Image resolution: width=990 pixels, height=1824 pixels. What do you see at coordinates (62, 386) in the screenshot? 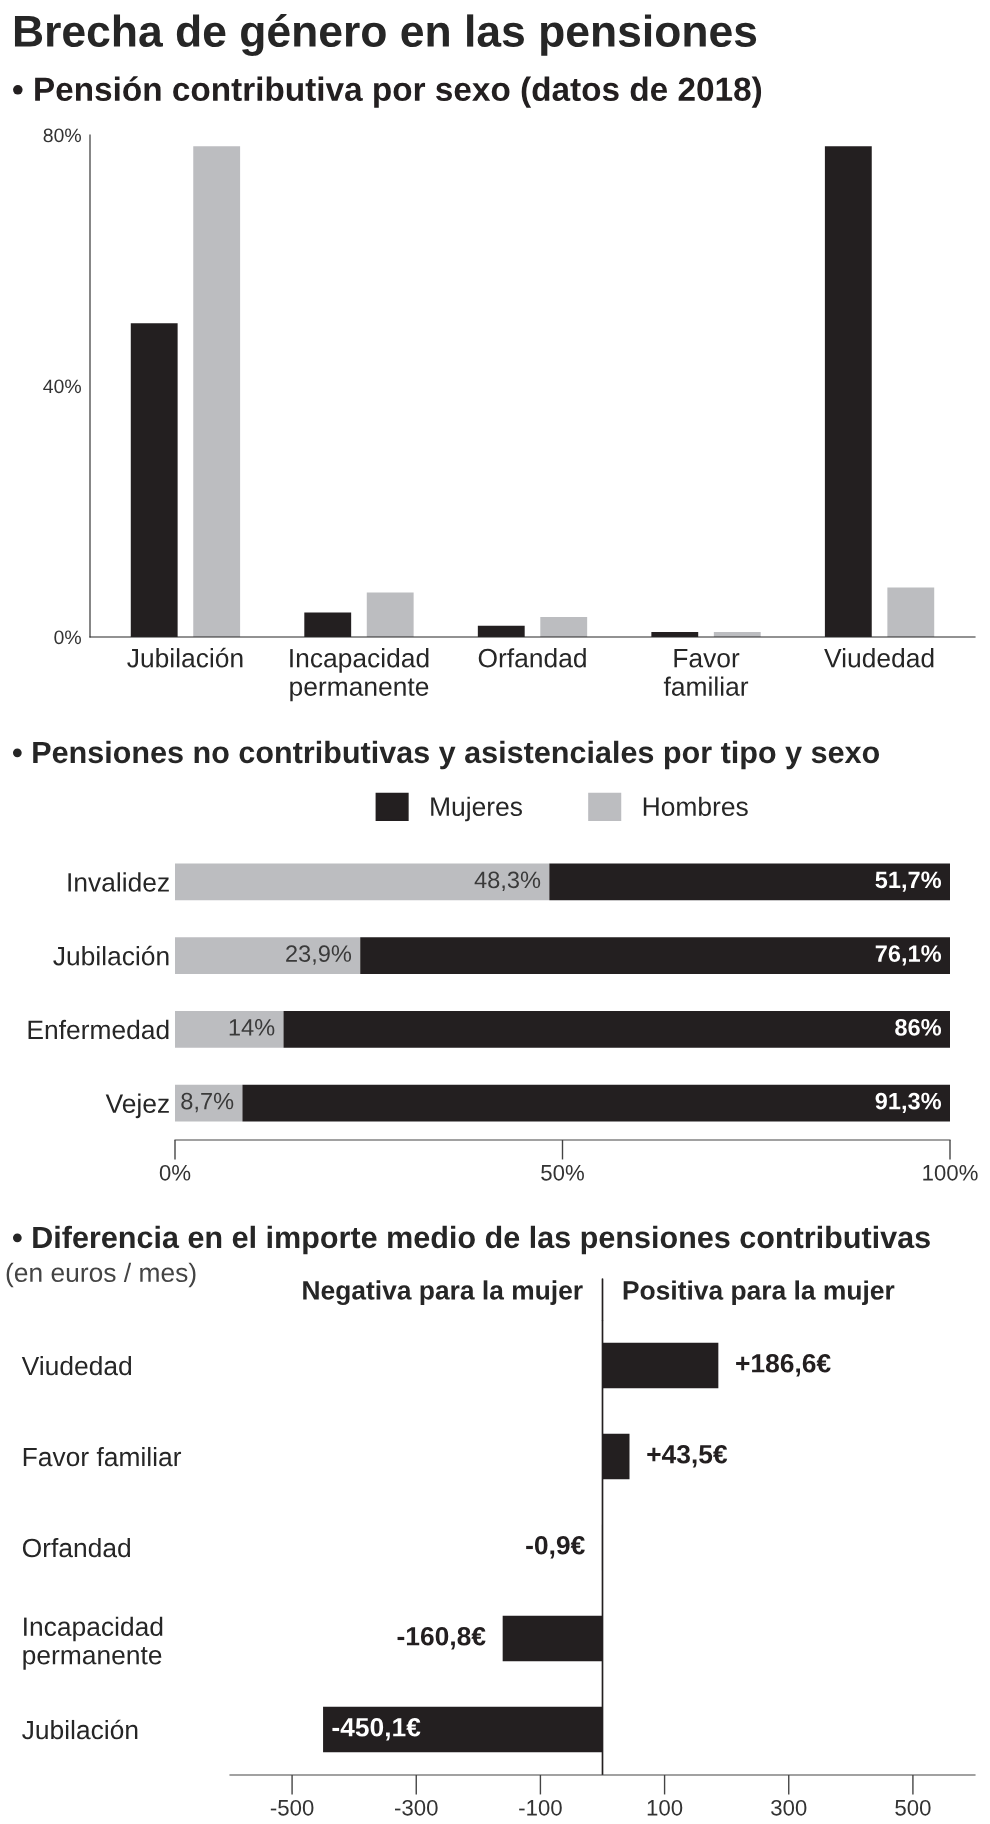
I see `y-tick-label: 40%` at bounding box center [62, 386].